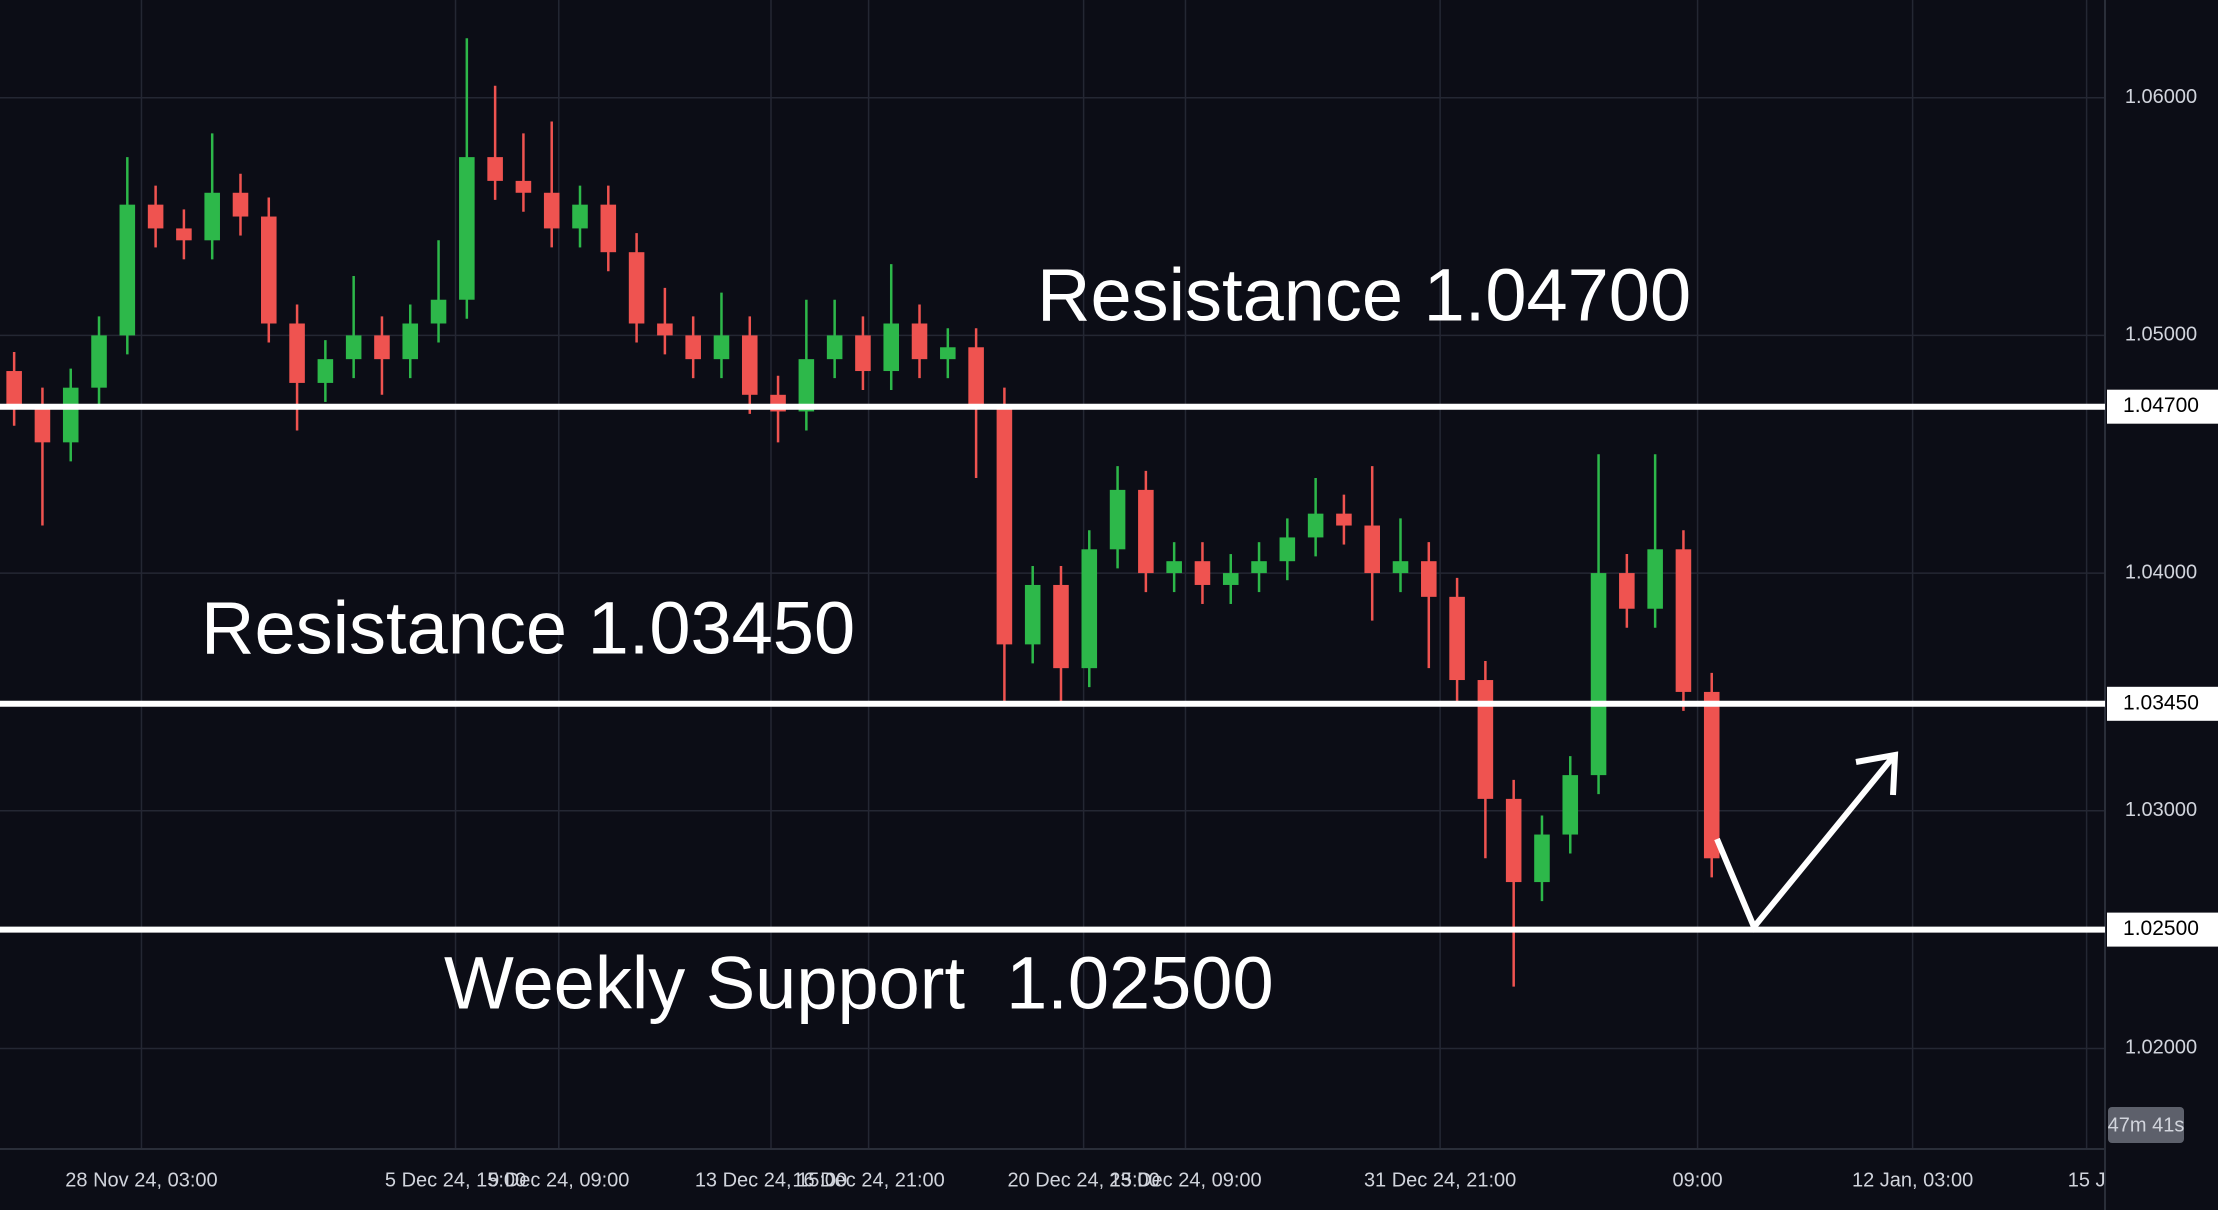  I want to click on level-label: 1.03450, so click(2161, 702).